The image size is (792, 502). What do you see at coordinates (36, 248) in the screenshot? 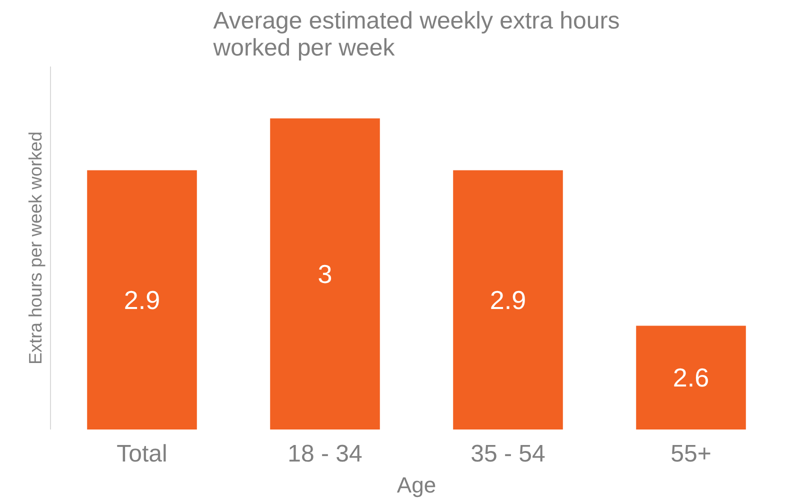
I see `y-axis-title: Extra hours per week worked` at bounding box center [36, 248].